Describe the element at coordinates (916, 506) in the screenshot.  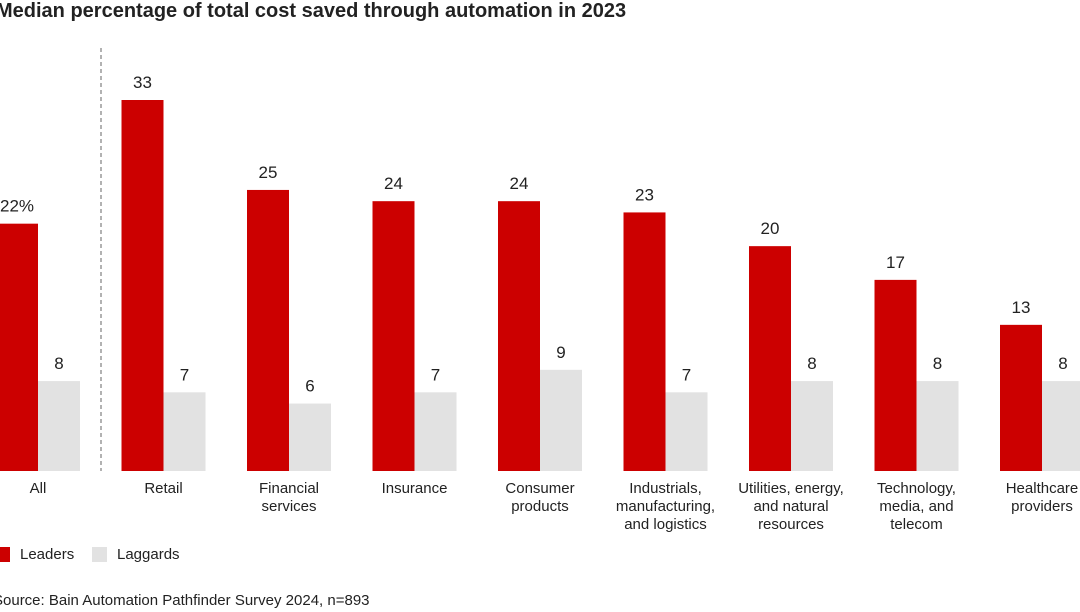
I see `x-tick-label: Technology, media, and telecom` at that location.